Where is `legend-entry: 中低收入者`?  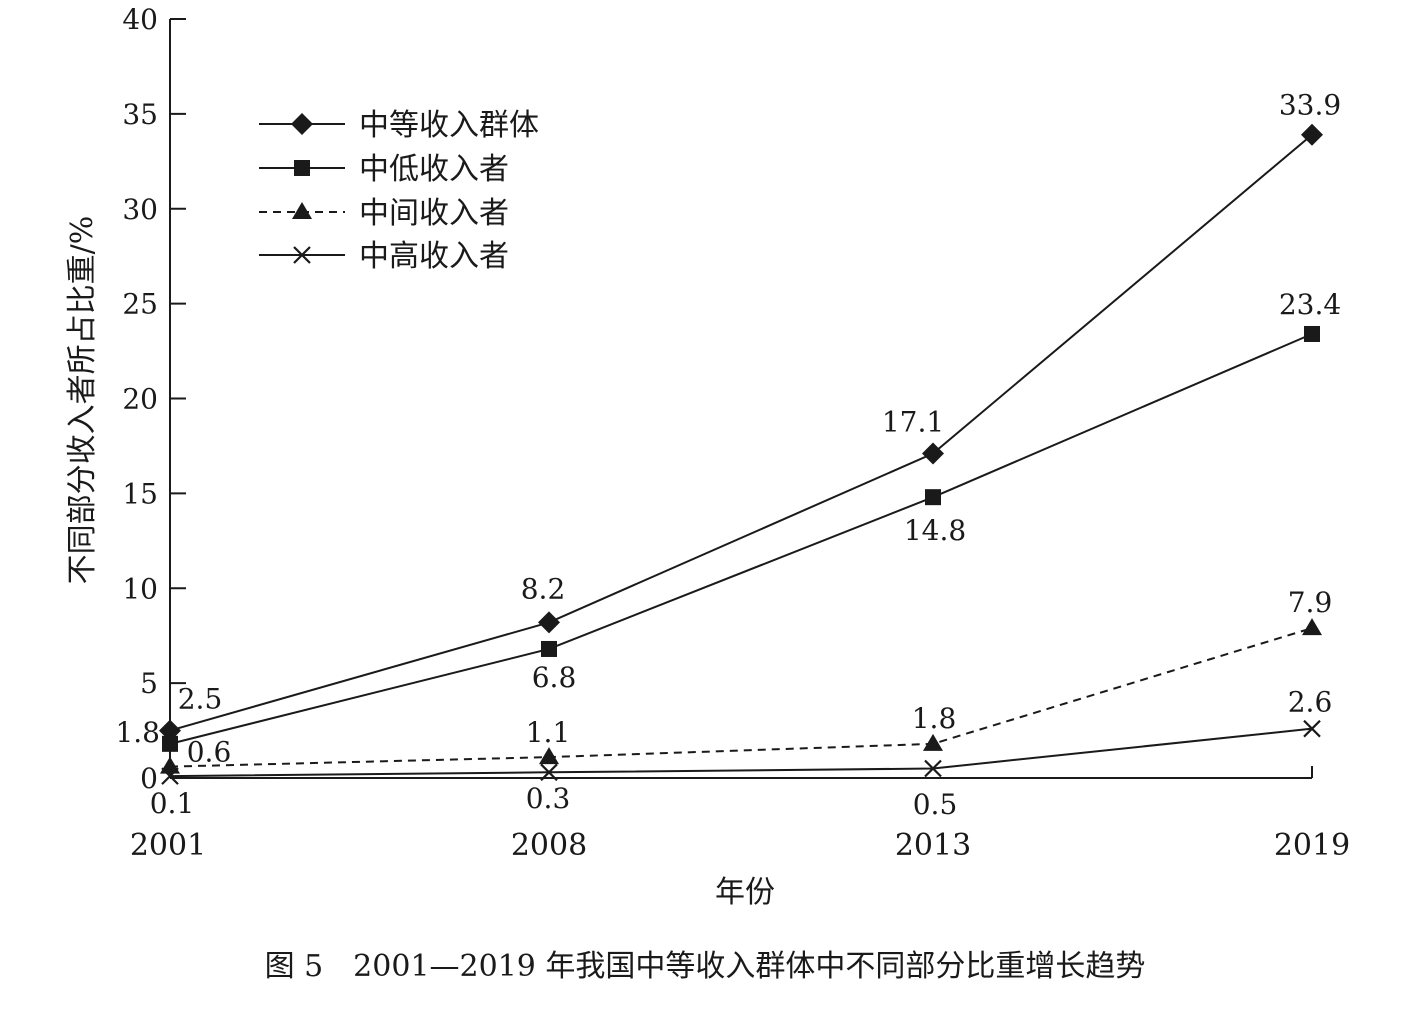
legend-entry: 中低收入者 is located at coordinates (384, 169).